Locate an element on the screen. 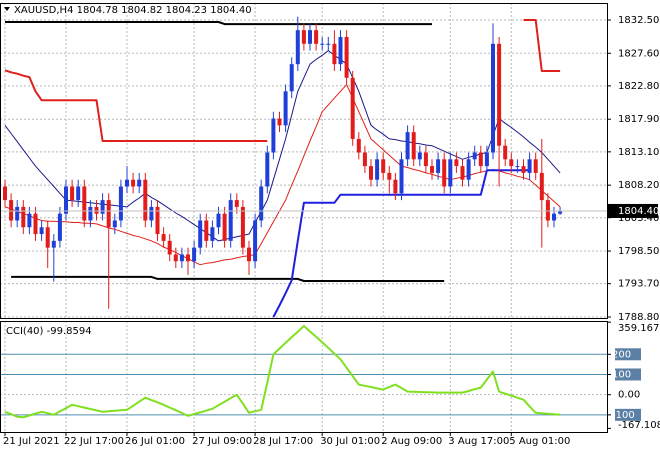 Image resolution: width=660 pixels, height=450 pixels. x-tick-label: 30 Jul 01:00 is located at coordinates (350, 441).